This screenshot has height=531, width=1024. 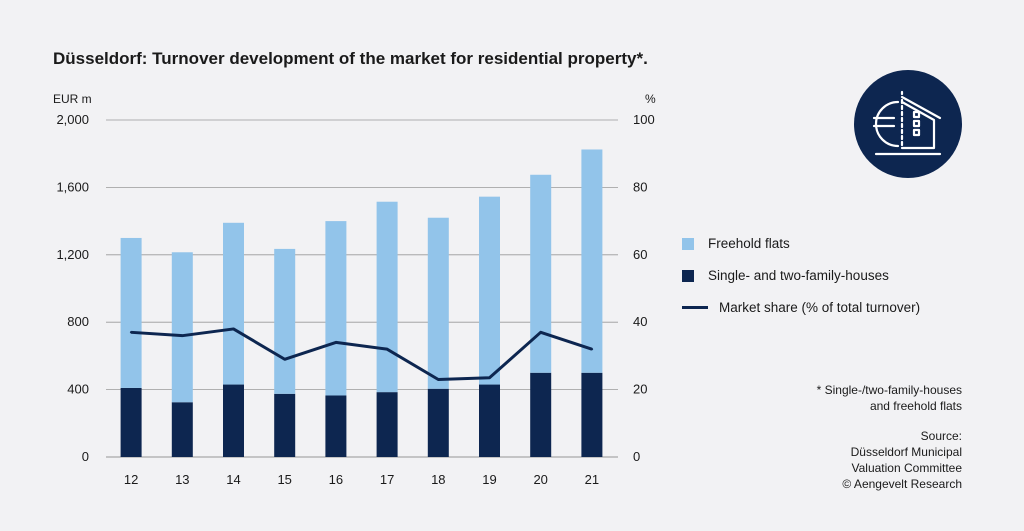 I want to click on y-tick-label: 800, so click(x=78, y=321).